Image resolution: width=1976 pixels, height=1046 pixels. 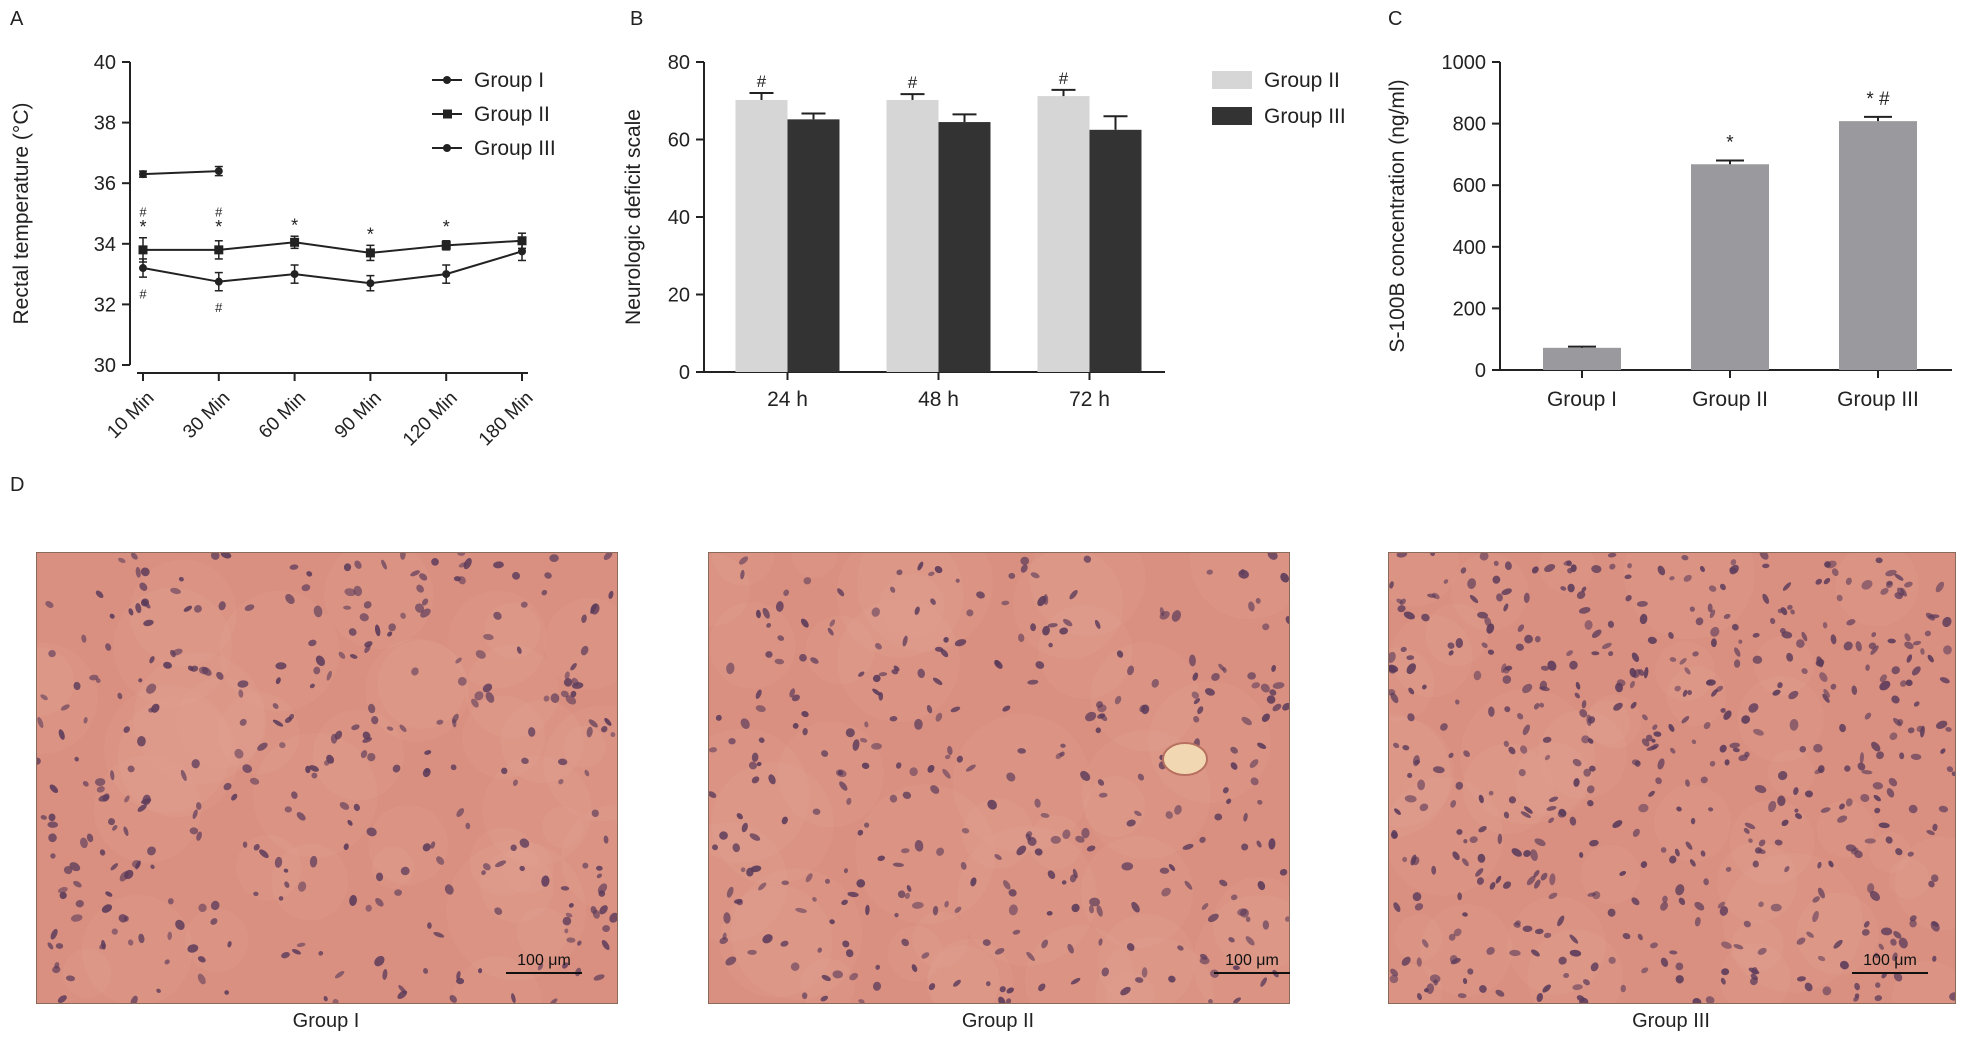 What do you see at coordinates (1115, 250) in the screenshot?
I see `bar` at bounding box center [1115, 250].